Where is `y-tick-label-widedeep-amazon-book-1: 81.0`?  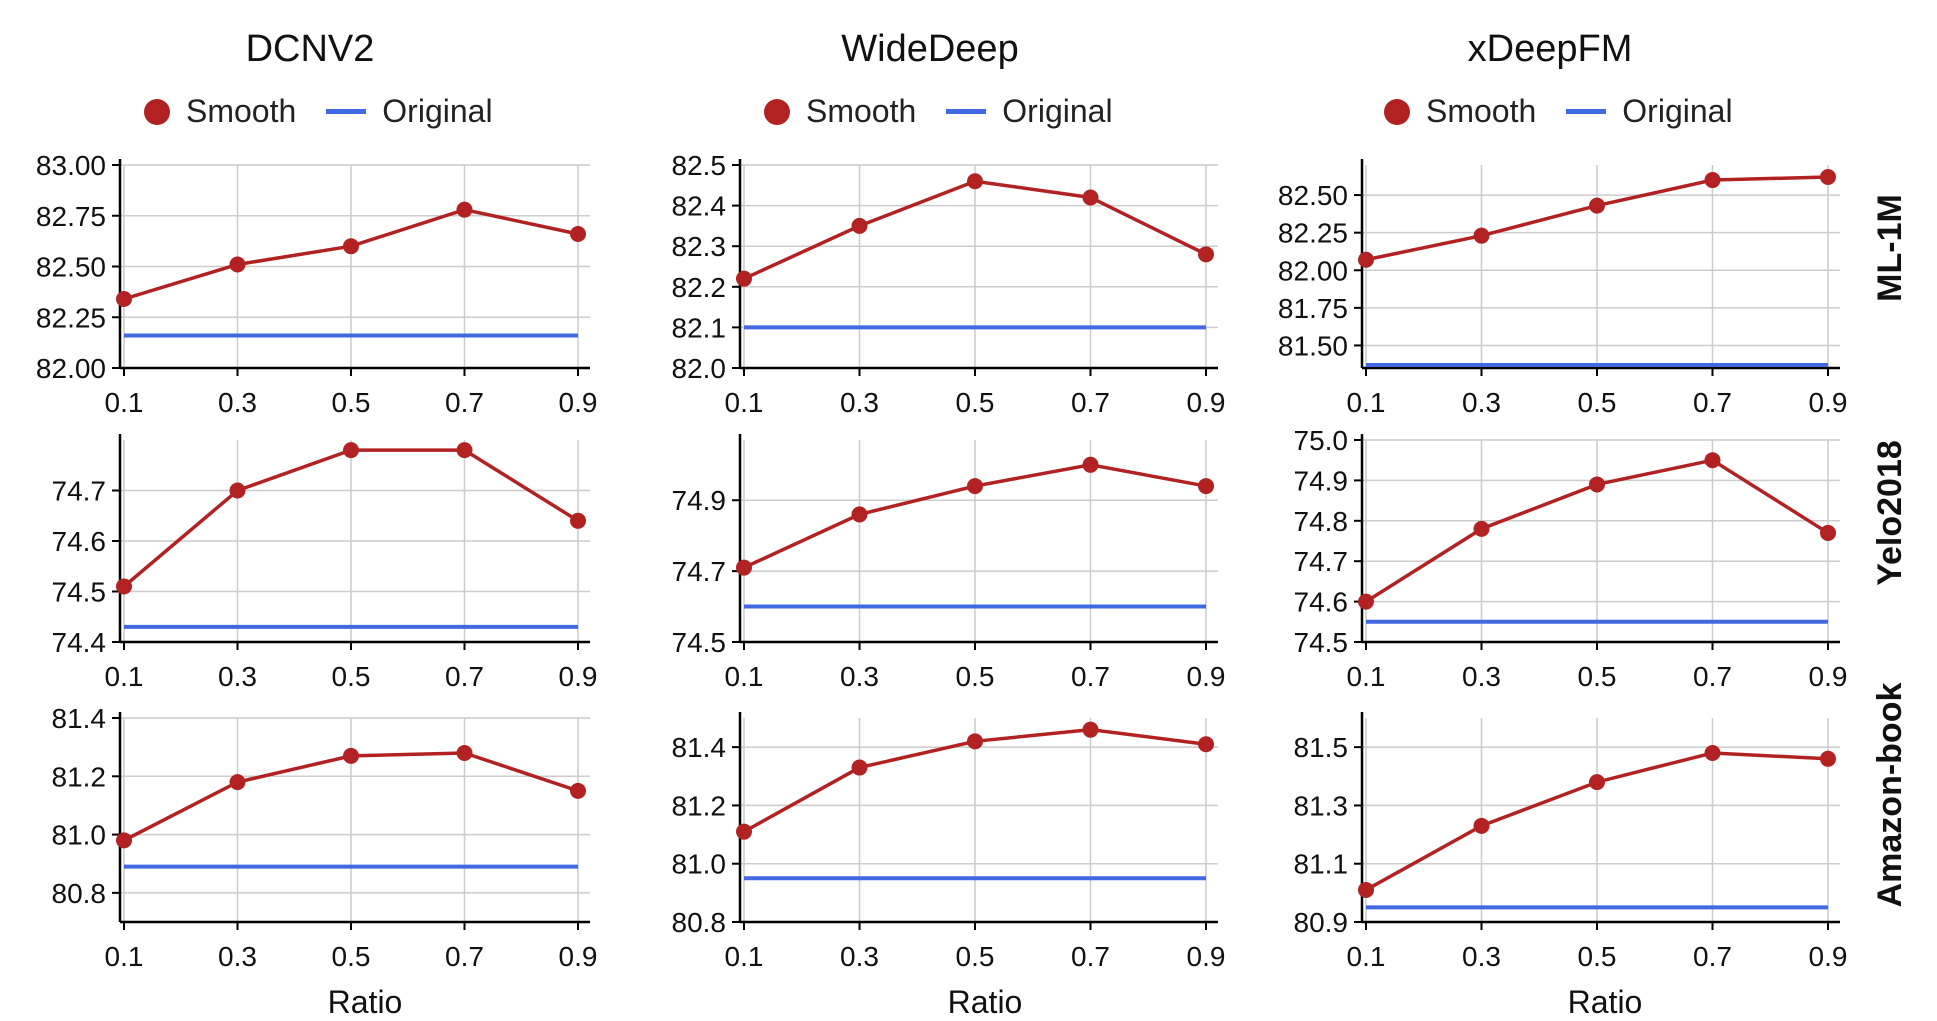 y-tick-label-widedeep-amazon-book-1: 81.0 is located at coordinates (699, 864).